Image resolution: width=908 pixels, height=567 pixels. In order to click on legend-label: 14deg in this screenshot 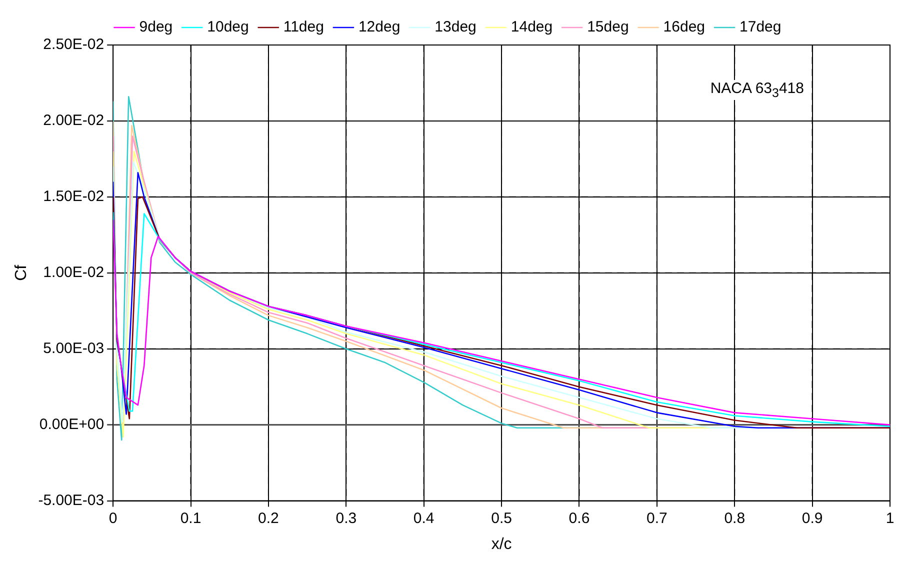, I will do `click(531, 27)`.